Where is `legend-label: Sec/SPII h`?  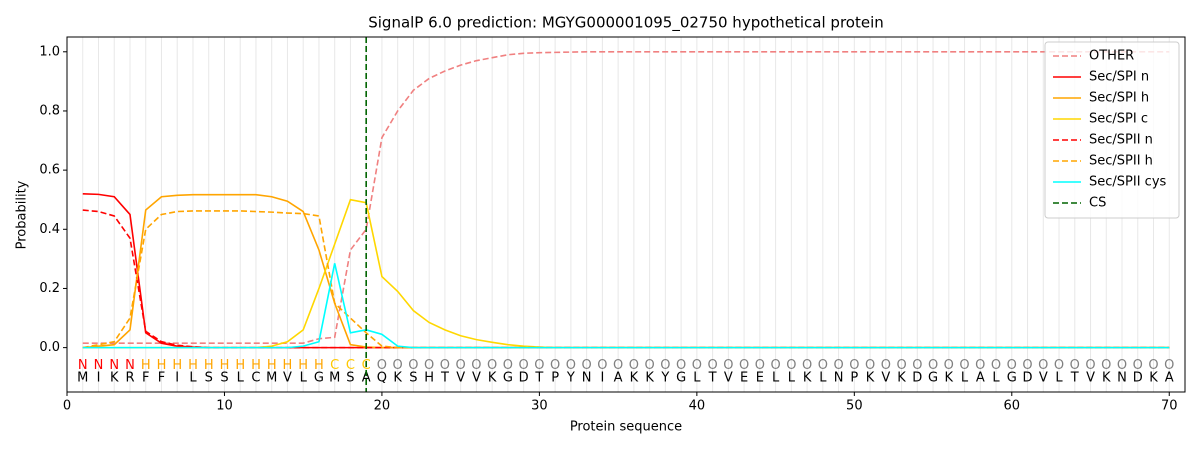 legend-label: Sec/SPII h is located at coordinates (1121, 161).